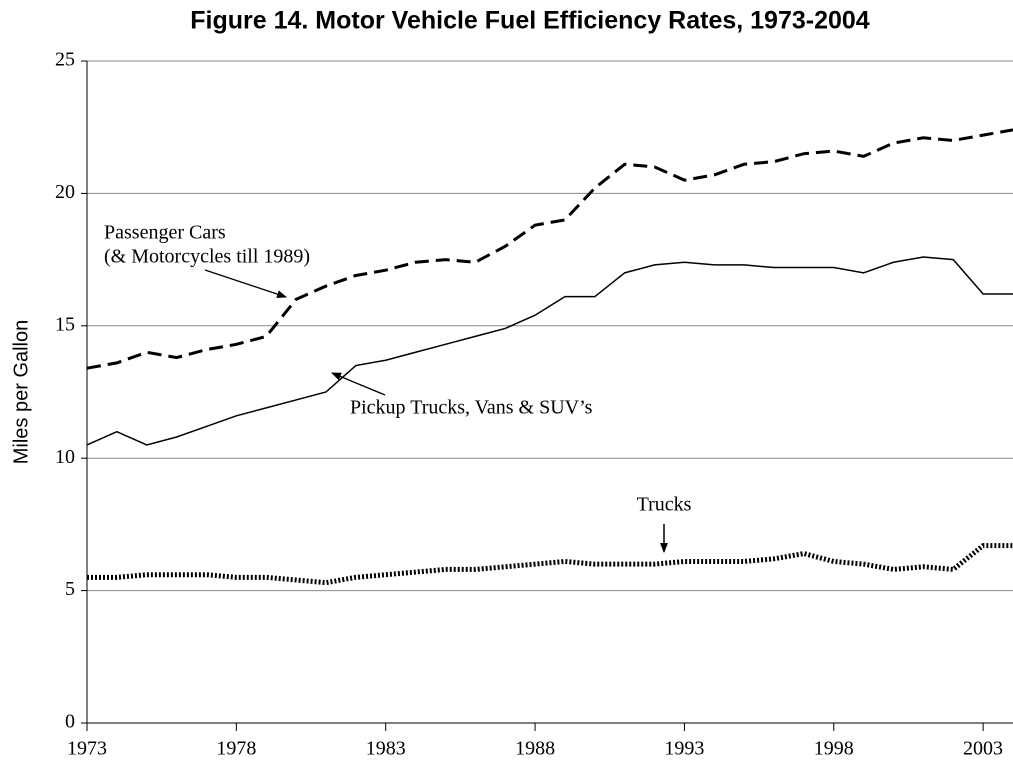 The width and height of the screenshot is (1013, 776). What do you see at coordinates (834, 749) in the screenshot?
I see `x-tick-label: 1998` at bounding box center [834, 749].